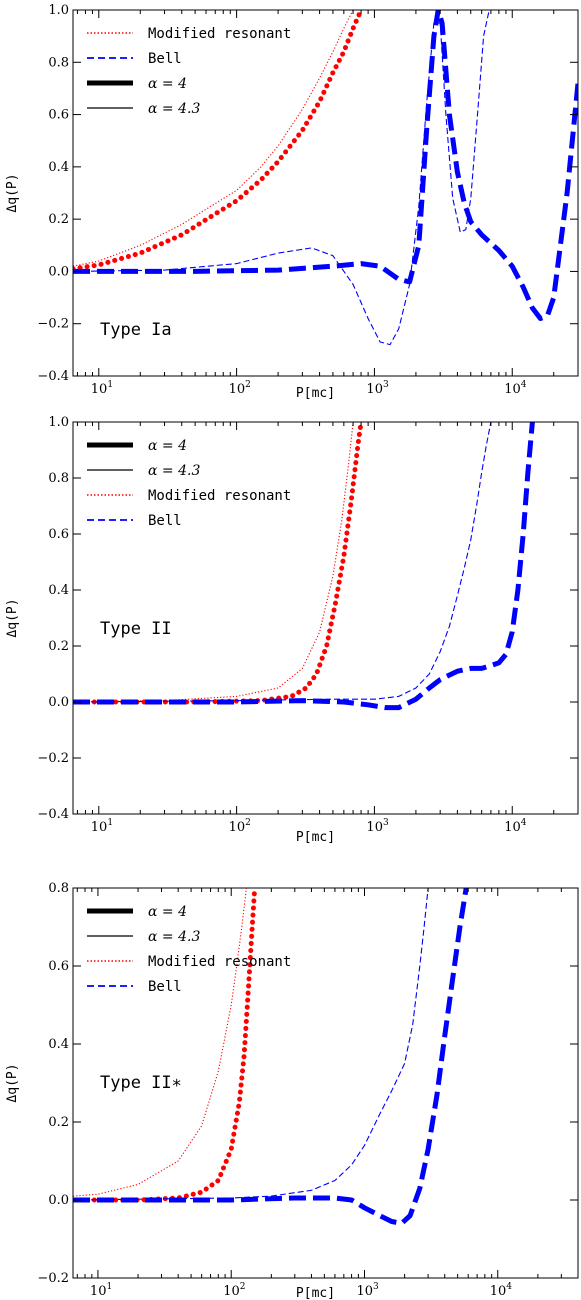 This screenshot has height=1300, width=581. Describe the element at coordinates (136, 629) in the screenshot. I see `panel-annotation: Type II` at that location.